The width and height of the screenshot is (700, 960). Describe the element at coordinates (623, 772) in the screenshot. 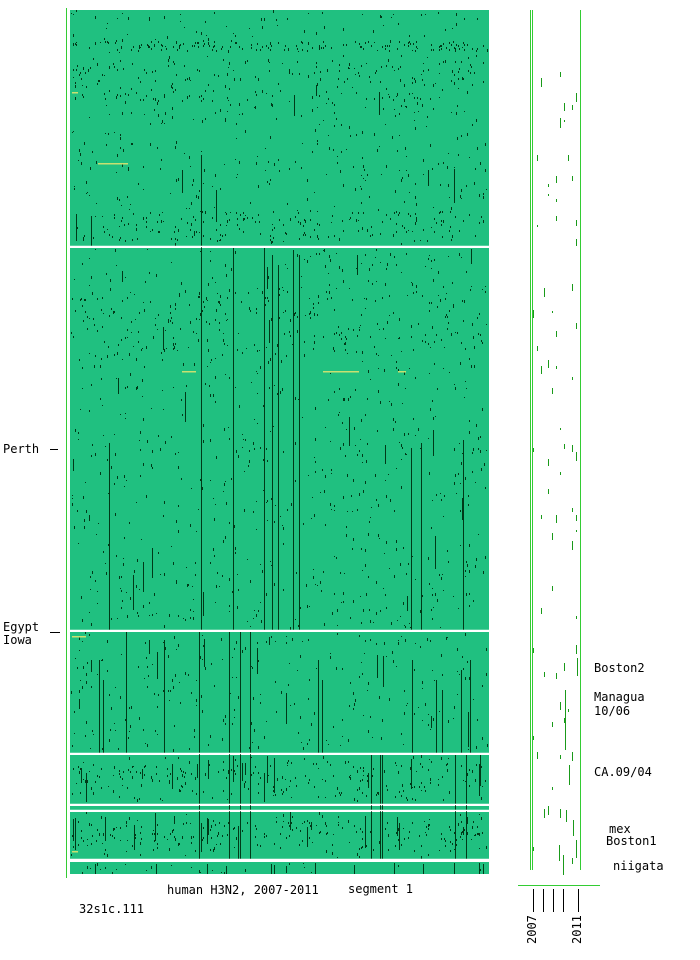

I see `label-ca: CA.09/04` at that location.